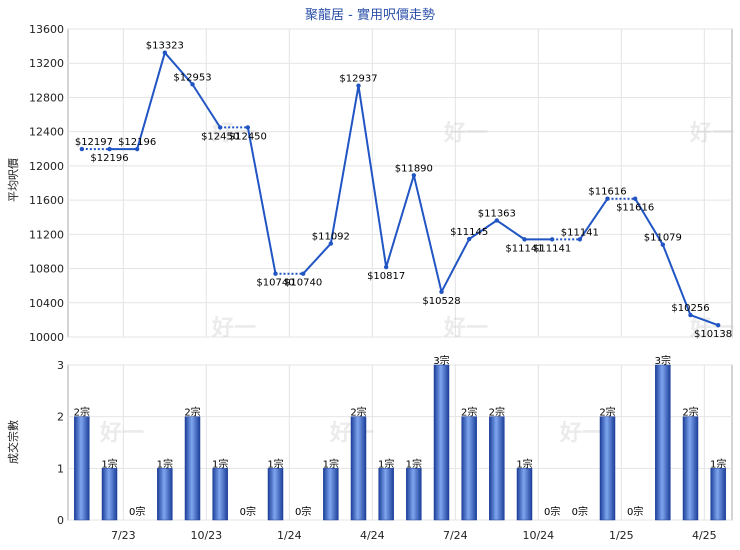 The image size is (740, 550). Describe the element at coordinates (497, 213) in the screenshot. I see `price-data-label: $11363` at that location.